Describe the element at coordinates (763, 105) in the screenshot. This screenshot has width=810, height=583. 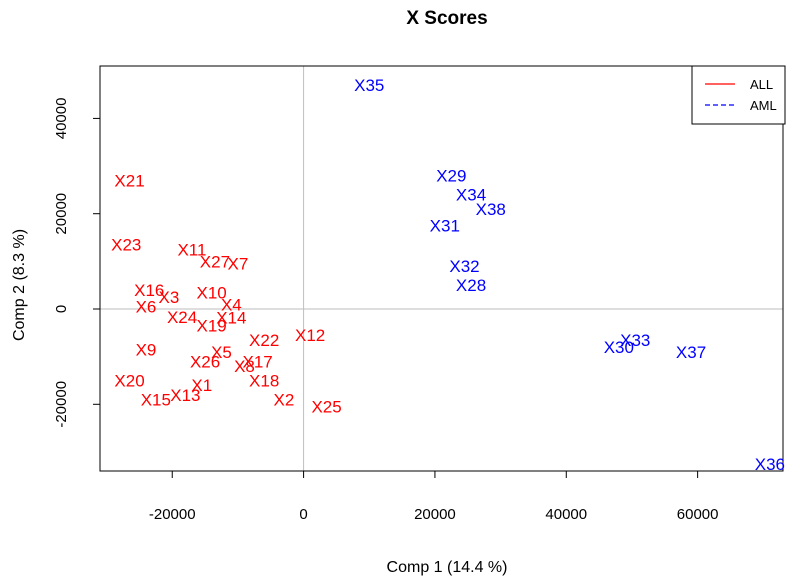
I see `legend-label-aml: AML` at that location.